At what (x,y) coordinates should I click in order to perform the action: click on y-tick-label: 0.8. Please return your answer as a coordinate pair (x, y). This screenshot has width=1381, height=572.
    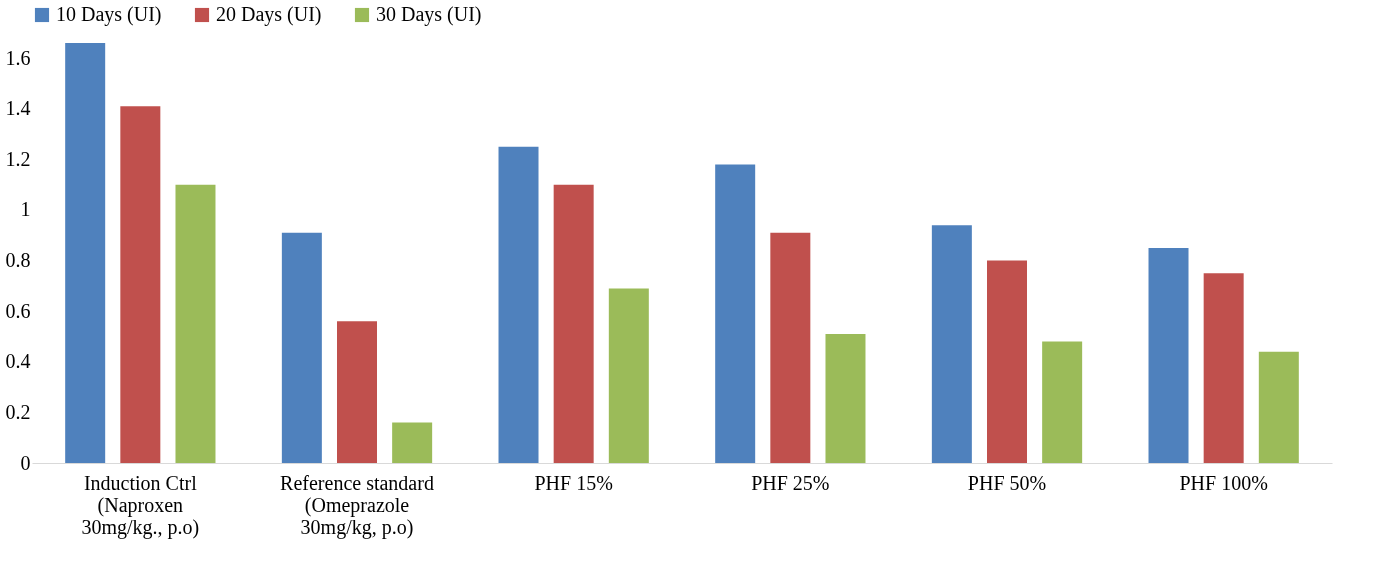
    Looking at the image, I should click on (18, 260).